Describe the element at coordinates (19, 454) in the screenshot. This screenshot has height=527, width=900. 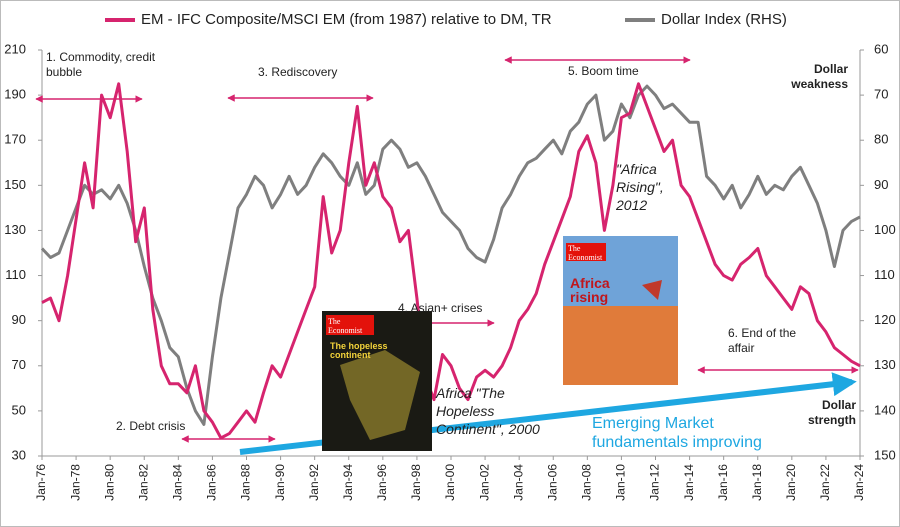
I see `y-tick-label: 30` at that location.